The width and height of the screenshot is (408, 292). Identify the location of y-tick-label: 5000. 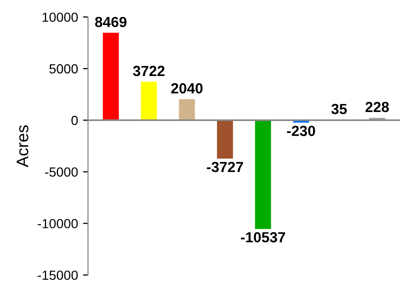
(63, 69).